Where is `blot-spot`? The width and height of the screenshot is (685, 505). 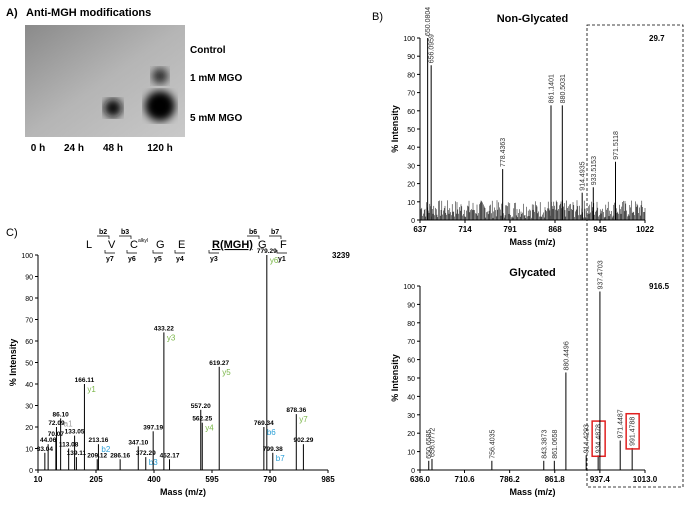 blot-spot is located at coordinates (113, 108).